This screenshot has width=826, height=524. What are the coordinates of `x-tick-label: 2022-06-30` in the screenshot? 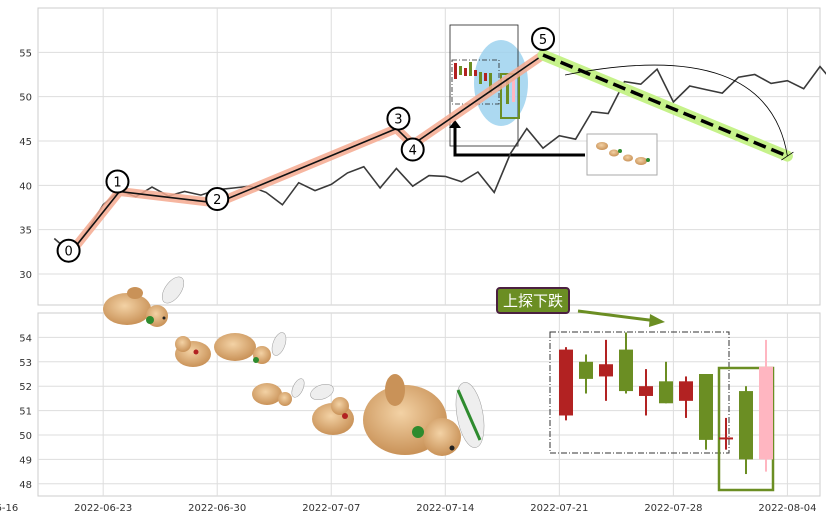 It's located at (217, 508).